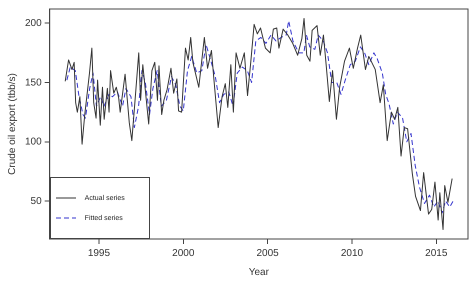  Describe the element at coordinates (268, 253) in the screenshot. I see `x-tick-label: 2005` at that location.